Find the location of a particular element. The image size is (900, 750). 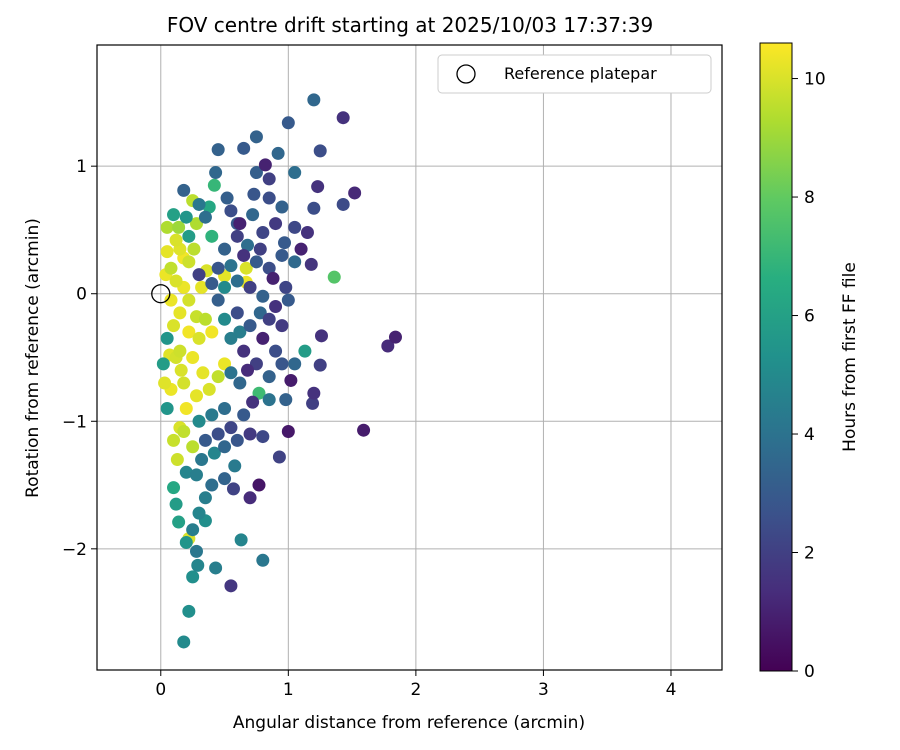

legend-box is located at coordinates (574, 74).